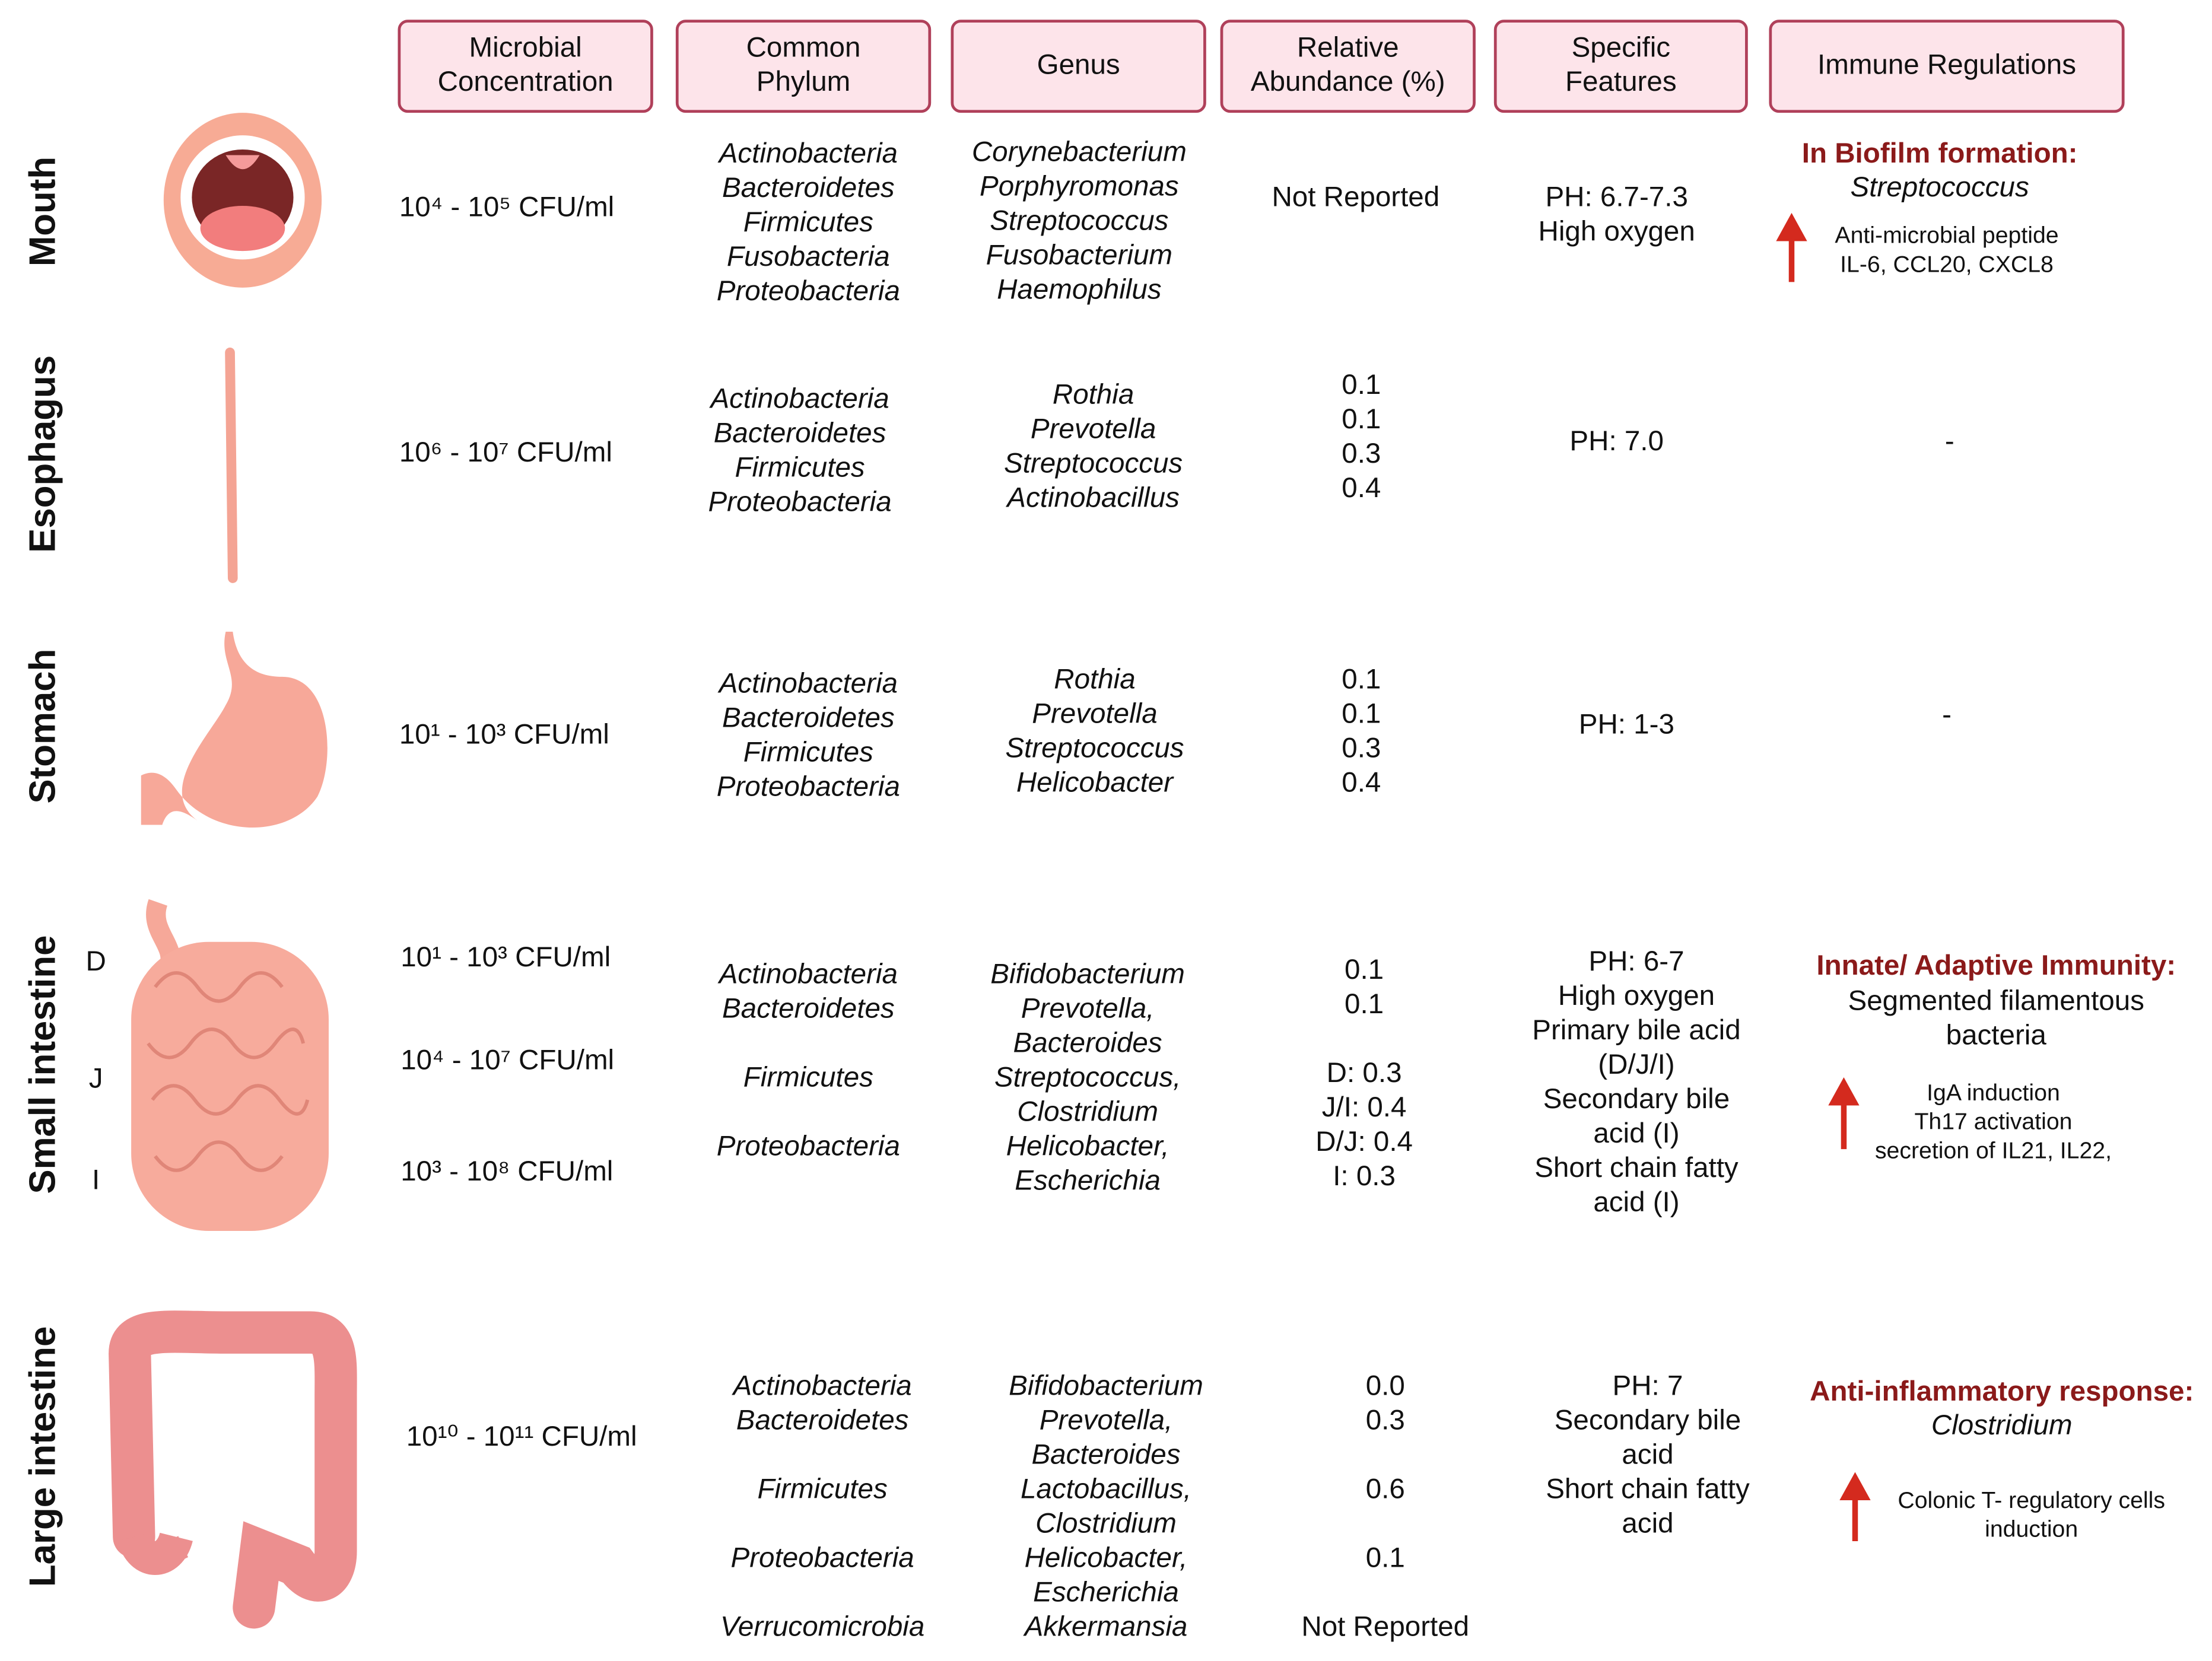 The image size is (2212, 1661). I want to click on concentration: 10¹ - 10³ CFU/ml, so click(506, 957).